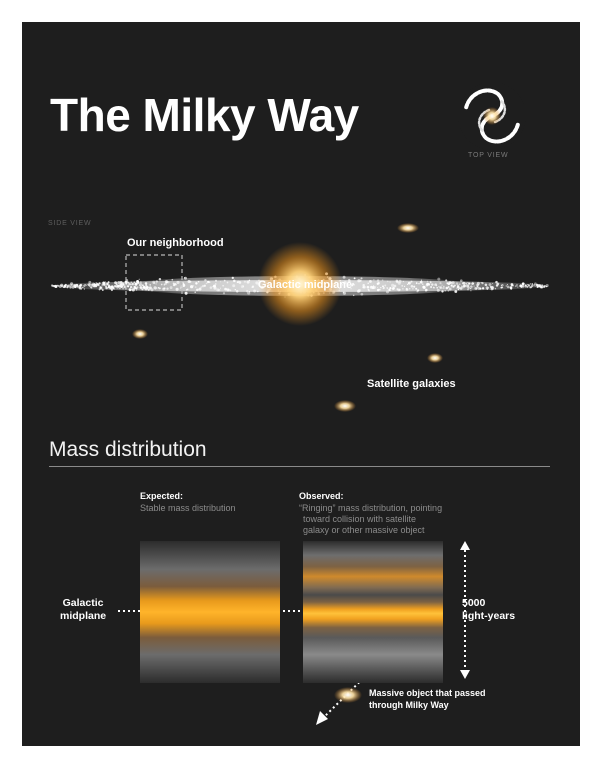 This screenshot has height=764, width=600. Describe the element at coordinates (409, 705) in the screenshot. I see `label-line: through Milky Way` at that location.